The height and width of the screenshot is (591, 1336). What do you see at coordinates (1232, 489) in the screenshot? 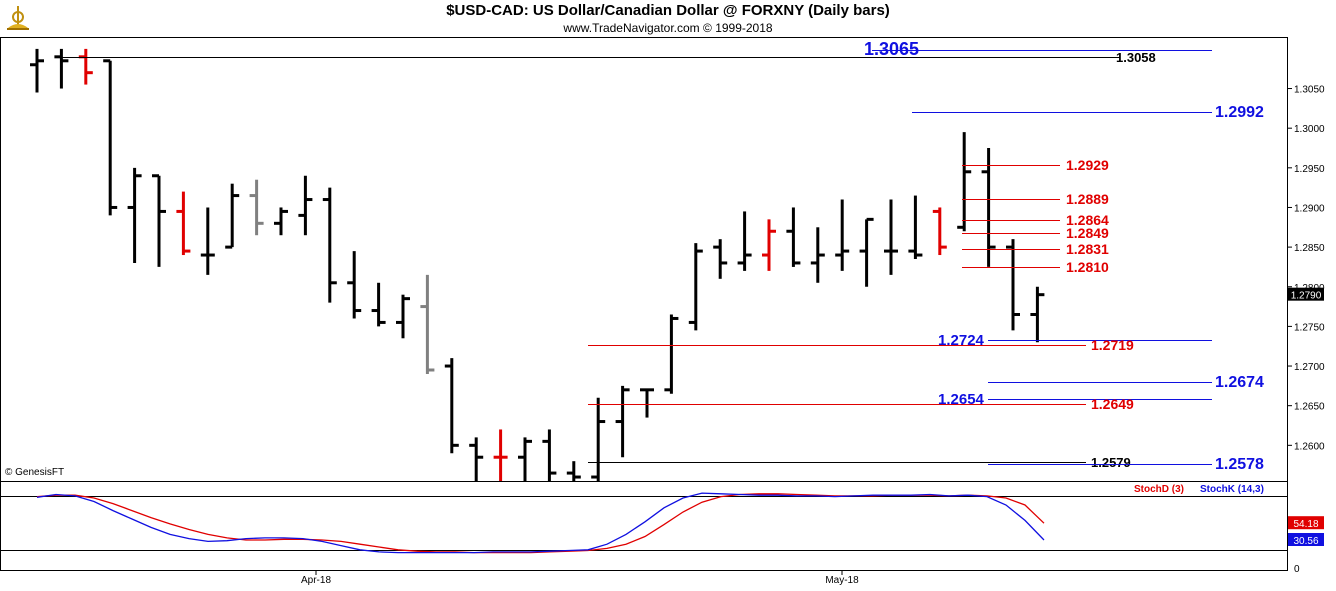
I see `stochk-legend: StochK (14,3)` at bounding box center [1232, 489].